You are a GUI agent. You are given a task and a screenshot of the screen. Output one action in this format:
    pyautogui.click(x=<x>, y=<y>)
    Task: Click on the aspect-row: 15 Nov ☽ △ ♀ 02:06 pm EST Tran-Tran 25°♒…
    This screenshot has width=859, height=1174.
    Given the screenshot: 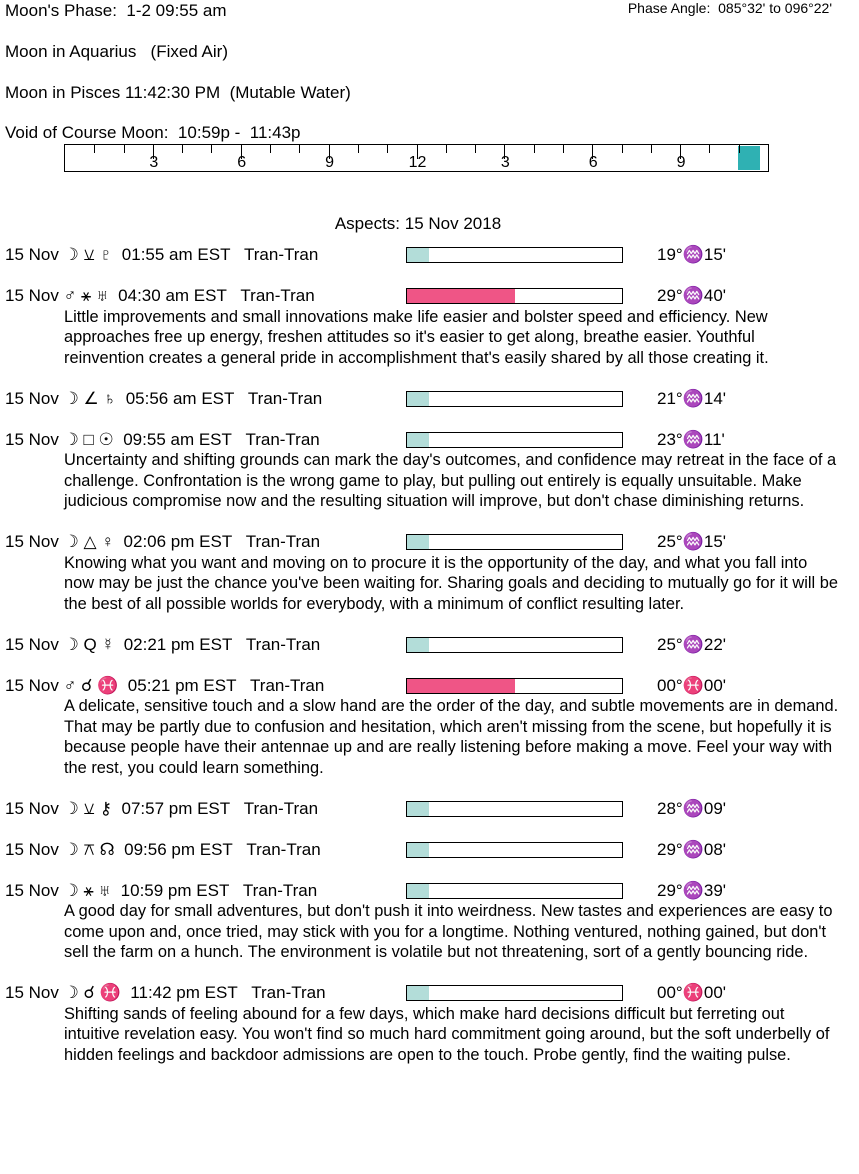 What is the action you would take?
    pyautogui.click(x=430, y=542)
    